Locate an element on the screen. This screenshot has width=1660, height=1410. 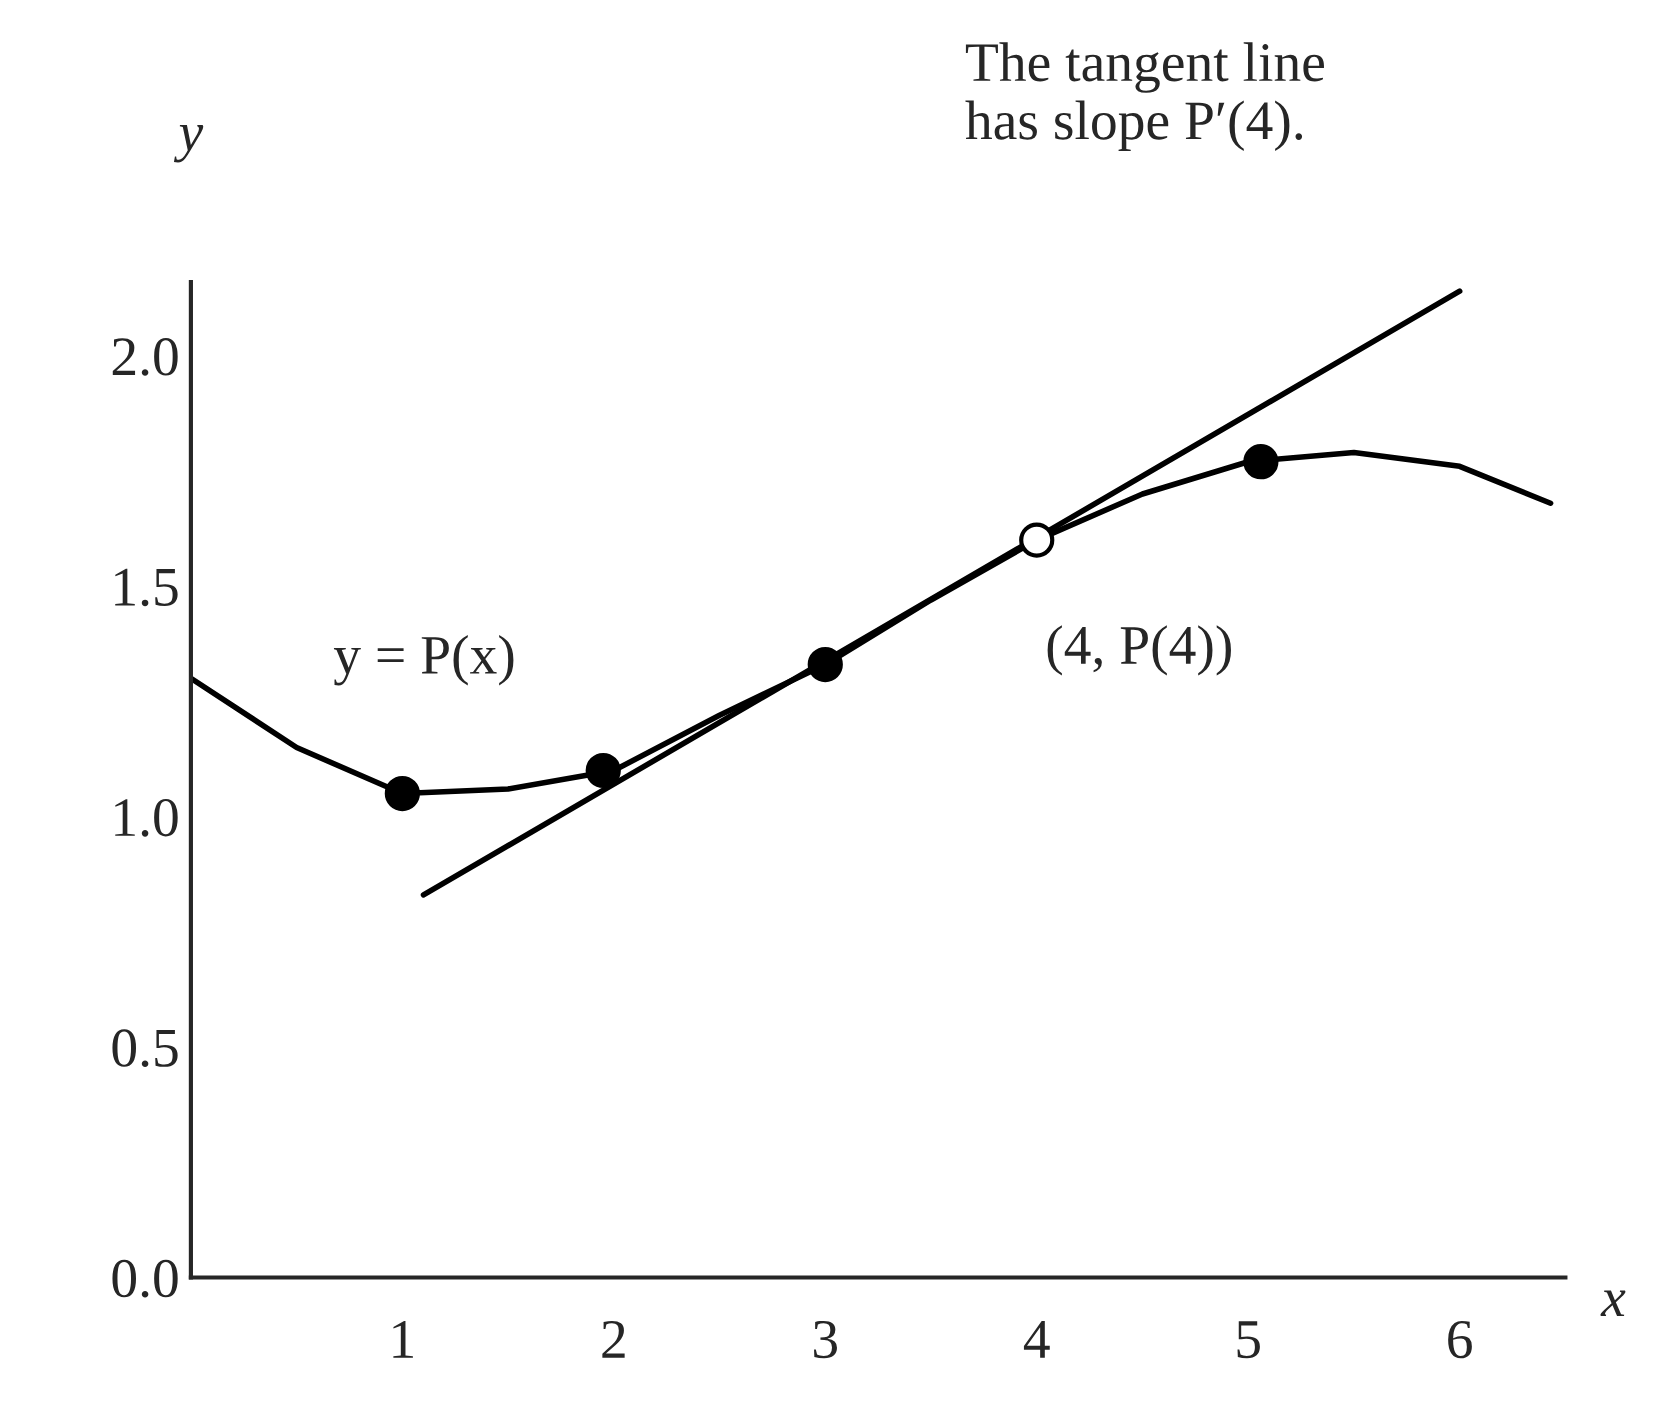
x-tick-label: 3 is located at coordinates (825, 1339).